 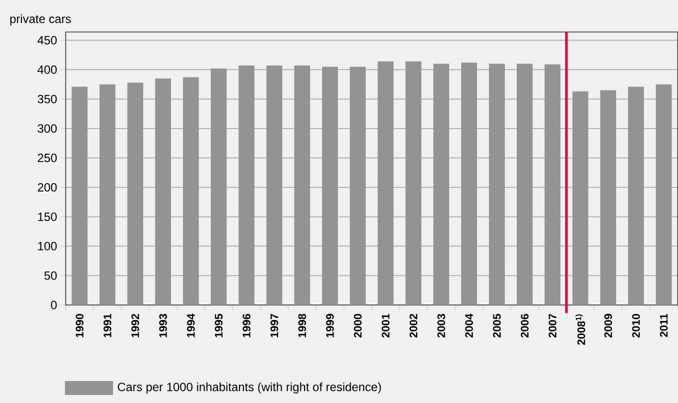 I want to click on x-tick-label: 1996, so click(x=246, y=326).